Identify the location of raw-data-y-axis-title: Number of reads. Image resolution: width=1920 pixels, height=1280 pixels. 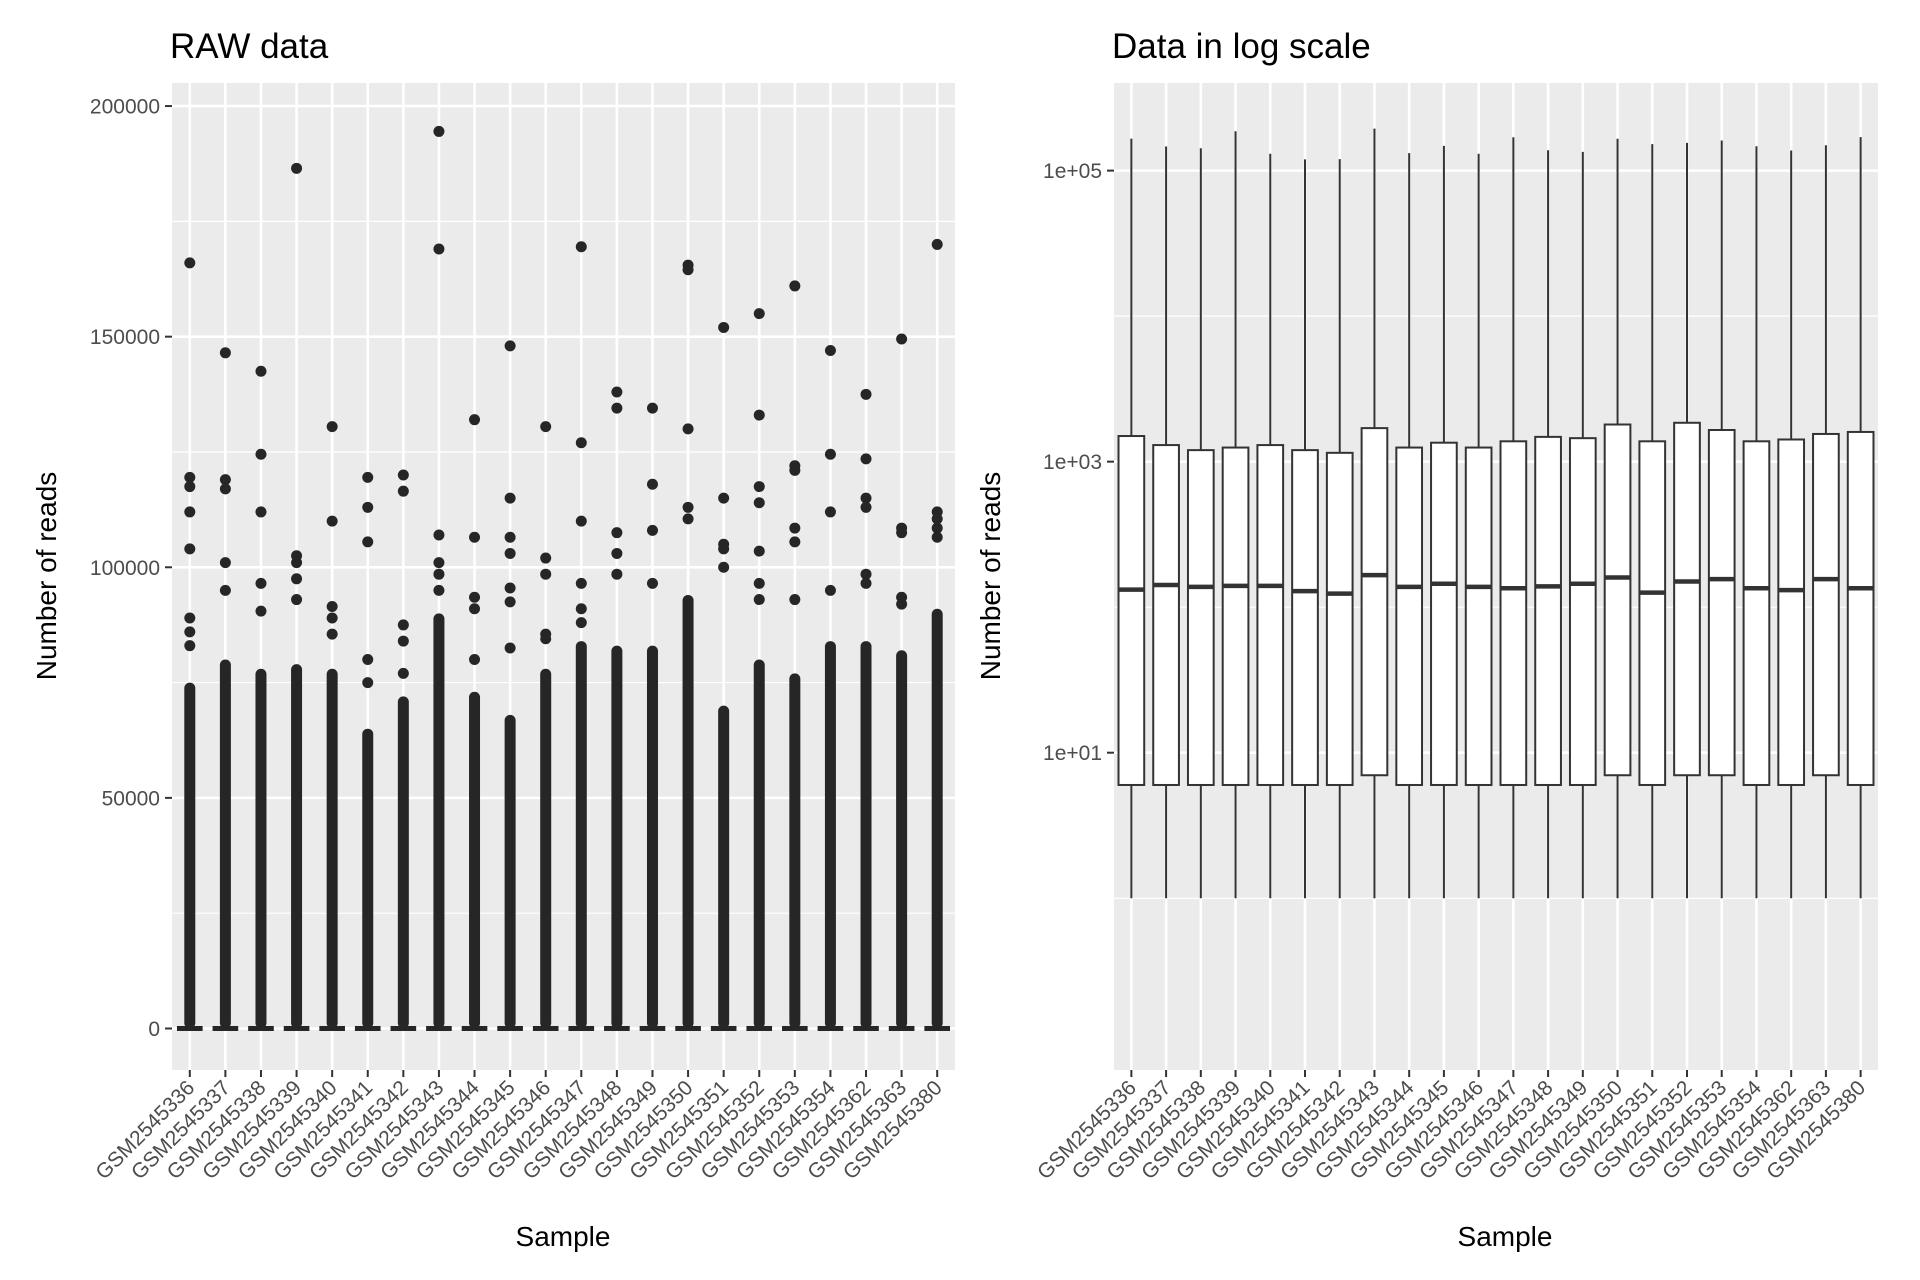
(46, 576).